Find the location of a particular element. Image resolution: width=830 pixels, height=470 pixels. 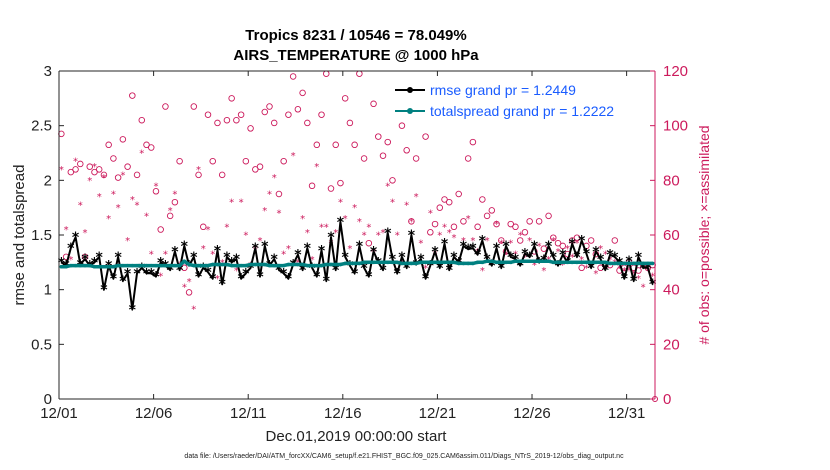

y2-tick-label: 120 is located at coordinates (675, 71).